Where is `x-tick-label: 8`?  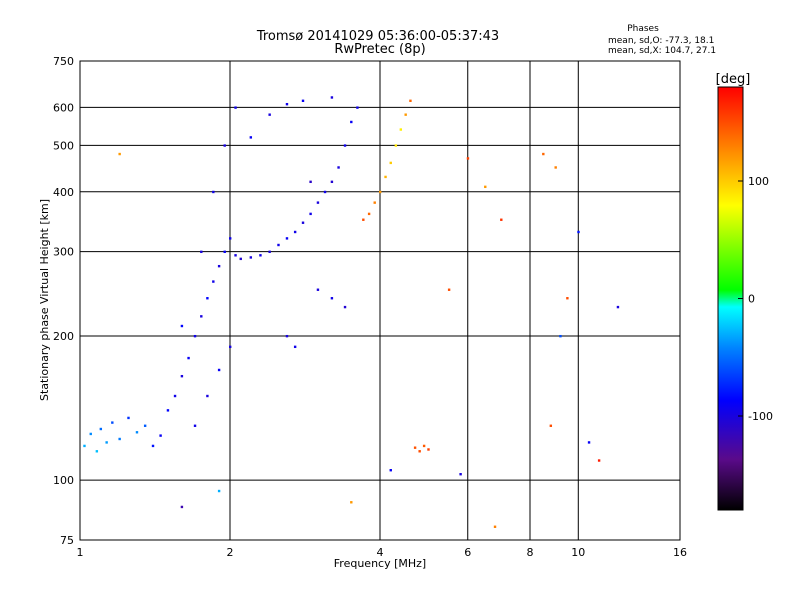
x-tick-label: 8 is located at coordinates (530, 552).